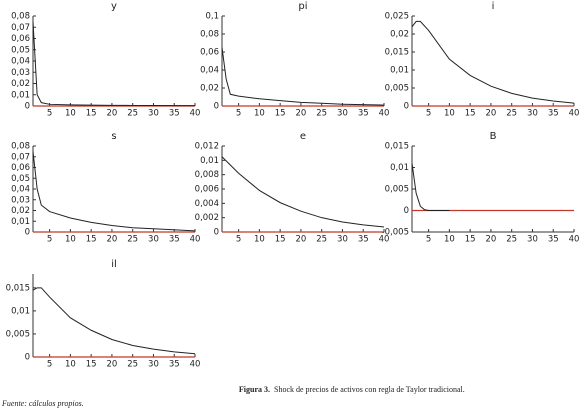  Describe the element at coordinates (397, 17) in the screenshot. I see `y-tick-label: 0,025` at that location.